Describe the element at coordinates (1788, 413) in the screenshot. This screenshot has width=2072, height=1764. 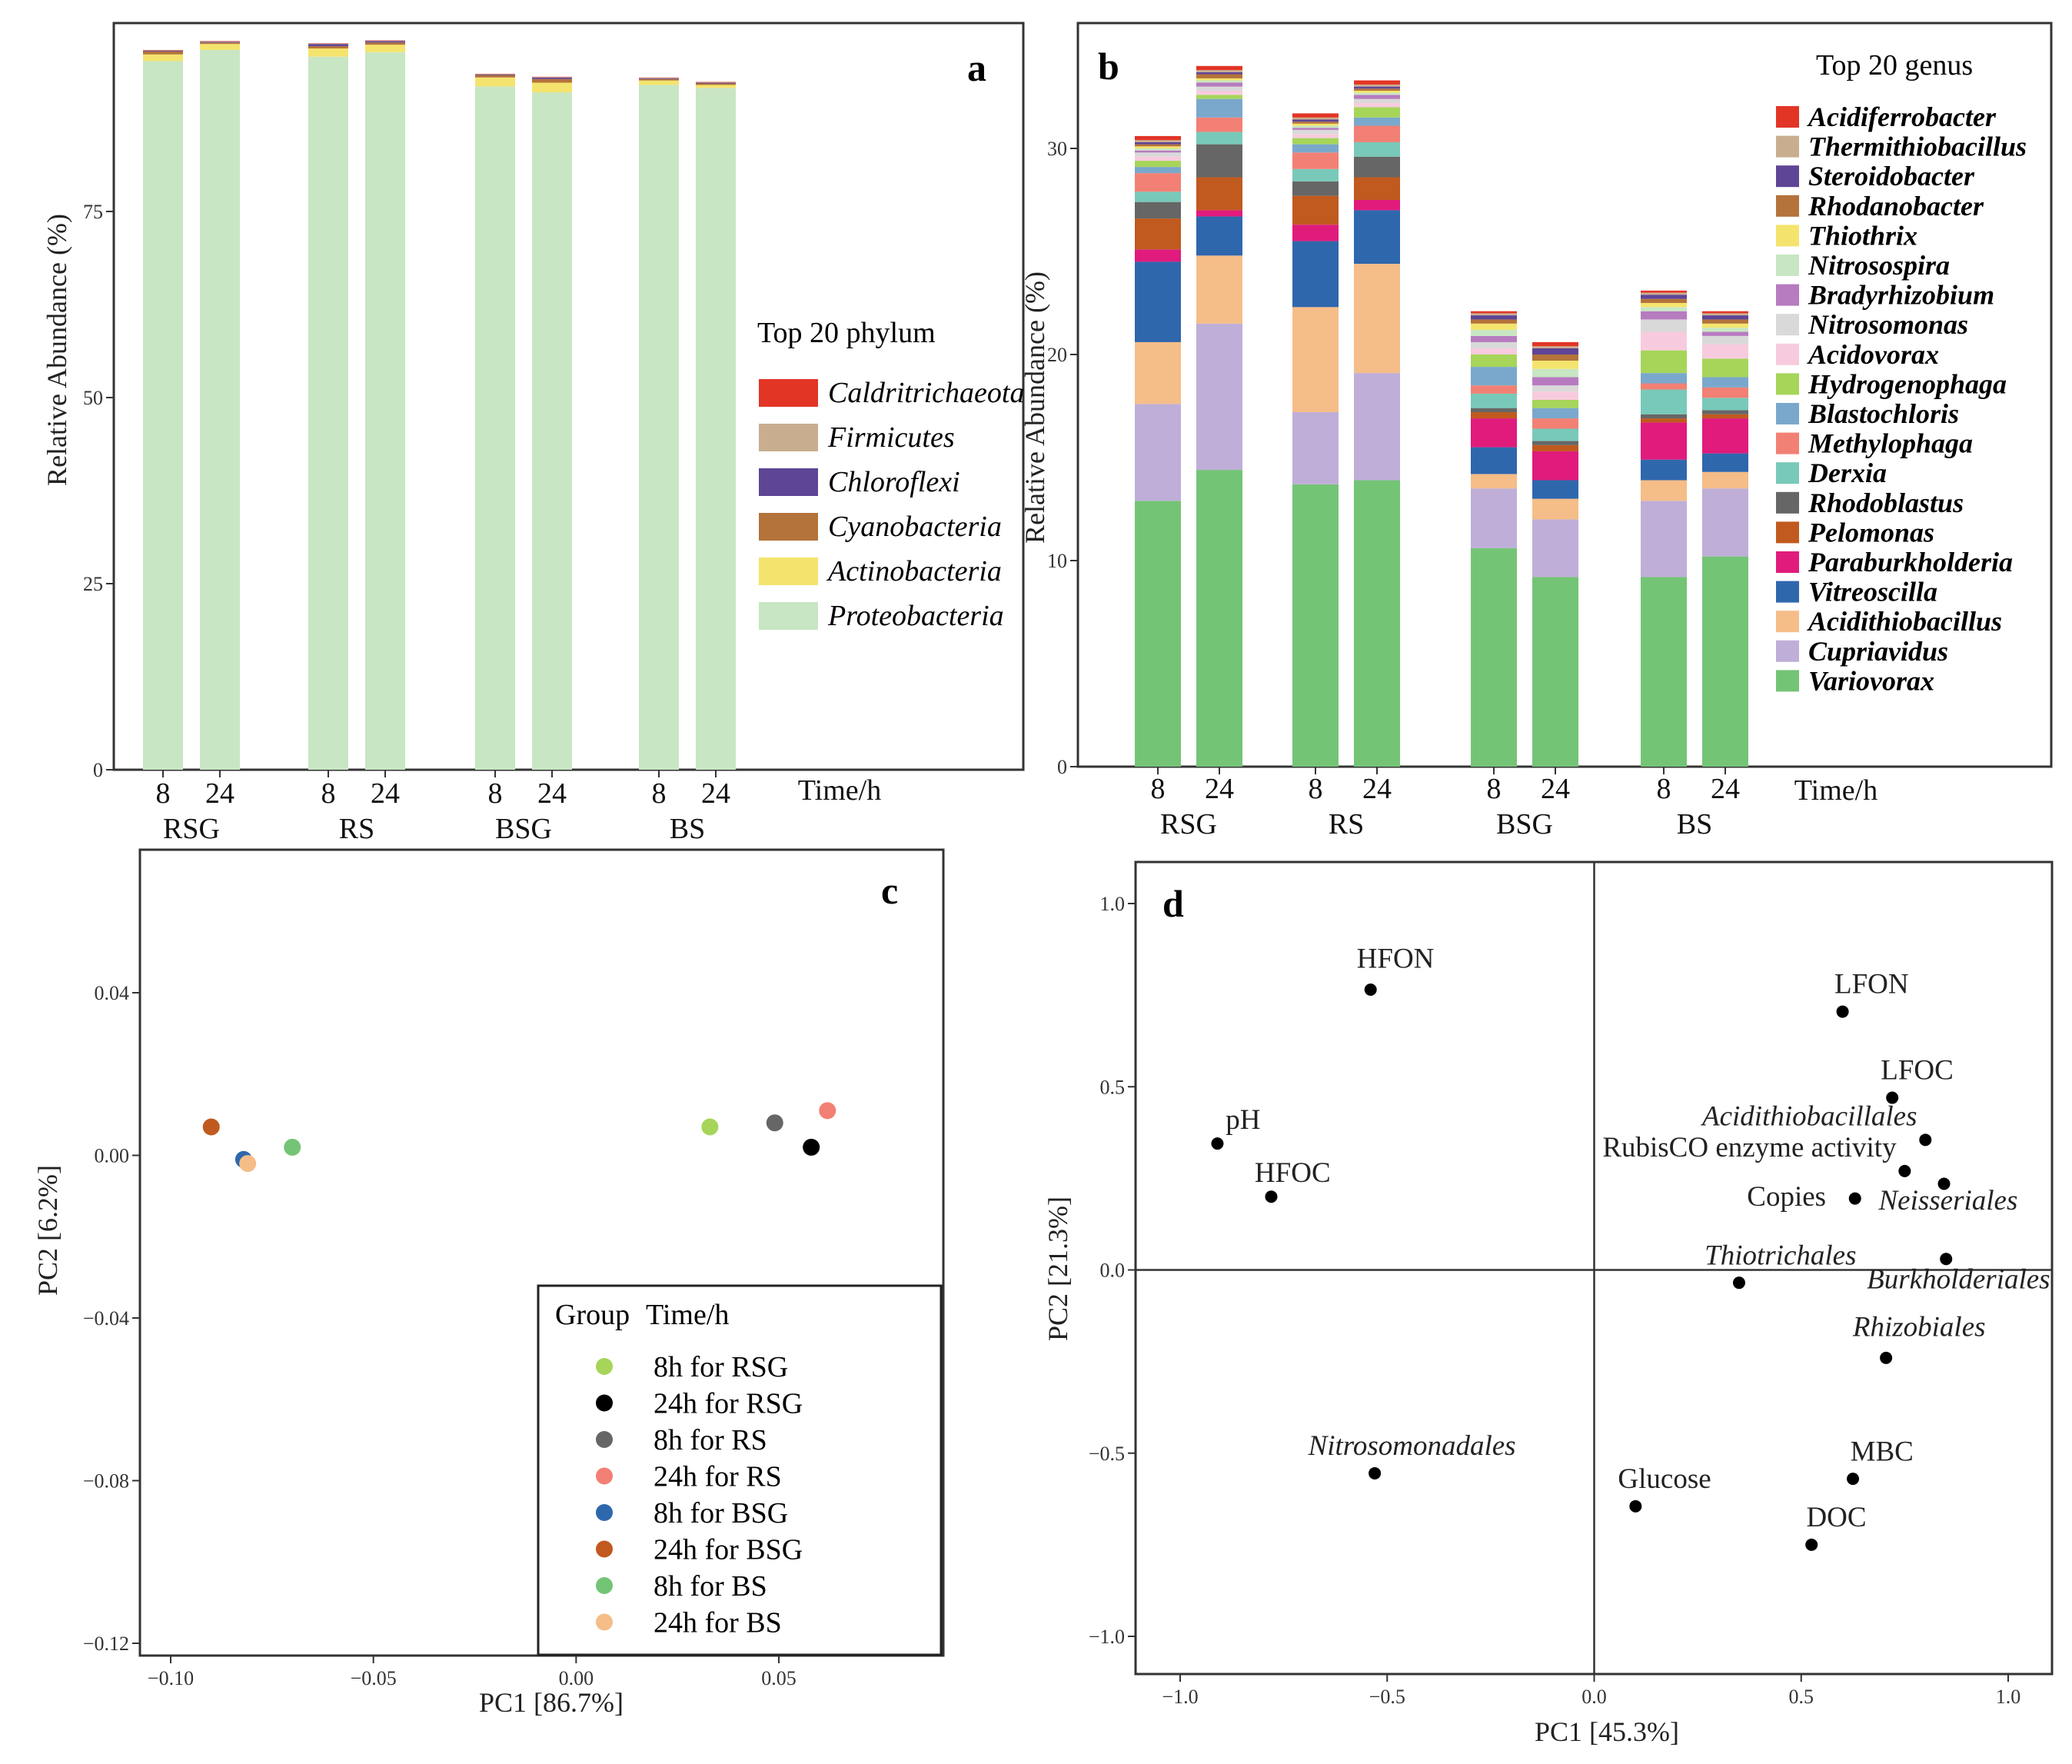
I see `legend-swatch-blastochloris` at that location.